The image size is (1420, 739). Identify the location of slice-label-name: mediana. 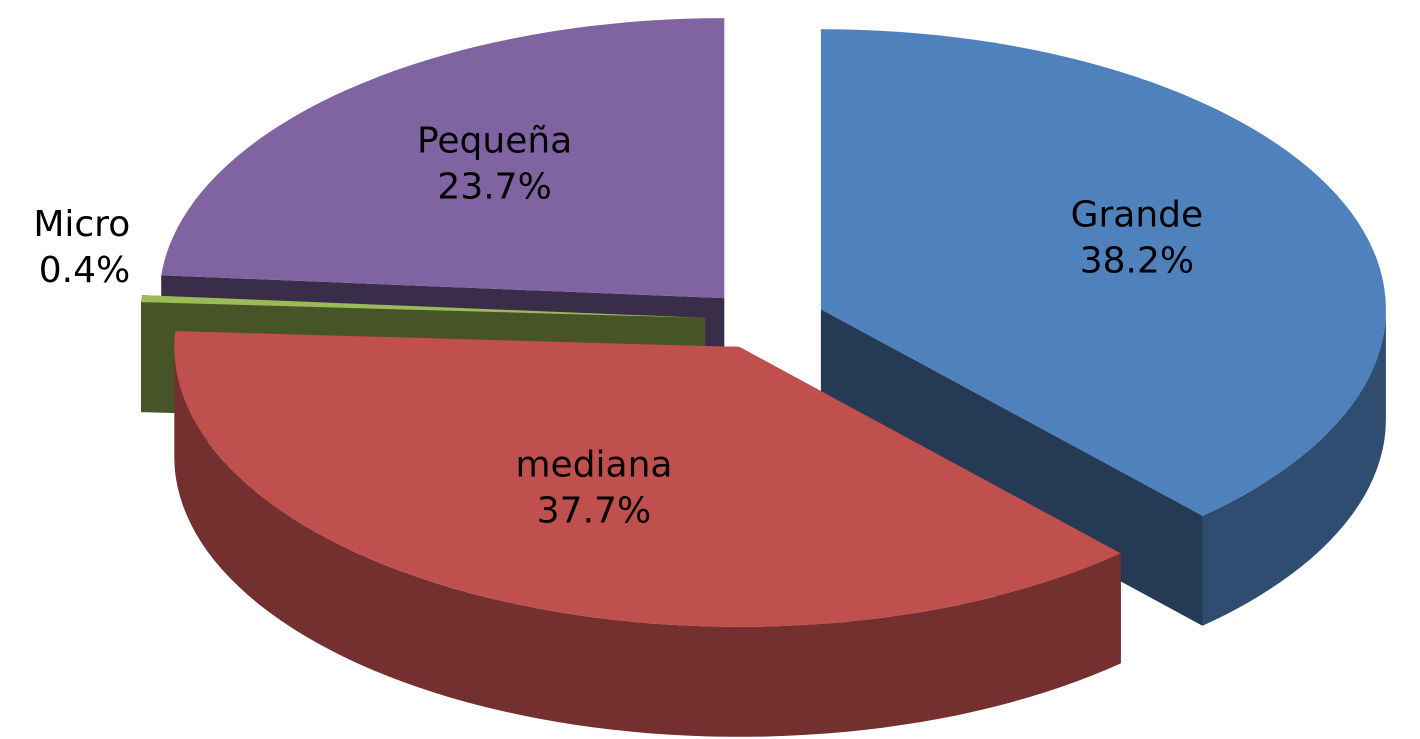
(593, 465).